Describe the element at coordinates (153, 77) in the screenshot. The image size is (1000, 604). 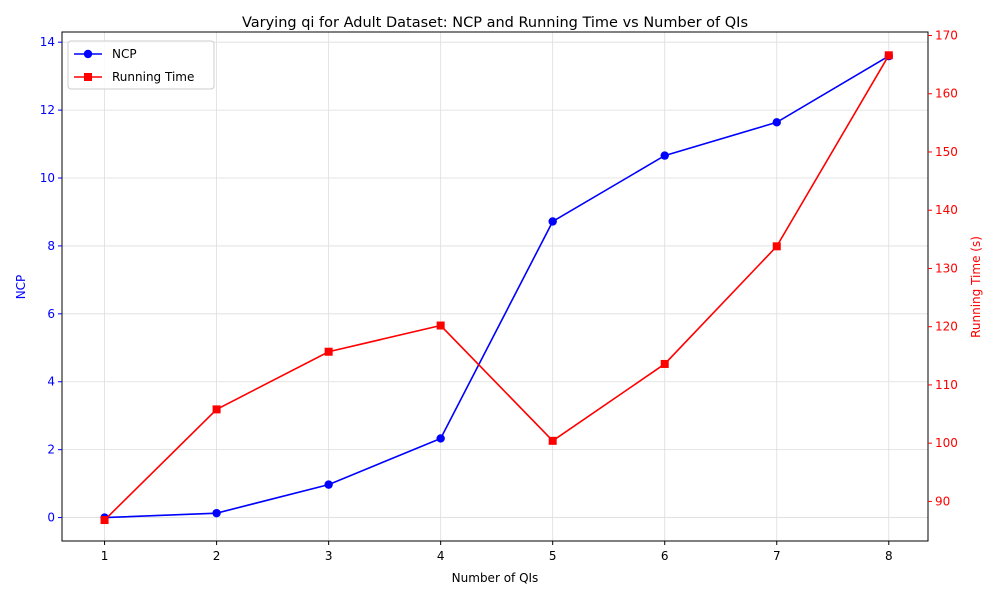
I see `legend-running-time-label: Running Time` at that location.